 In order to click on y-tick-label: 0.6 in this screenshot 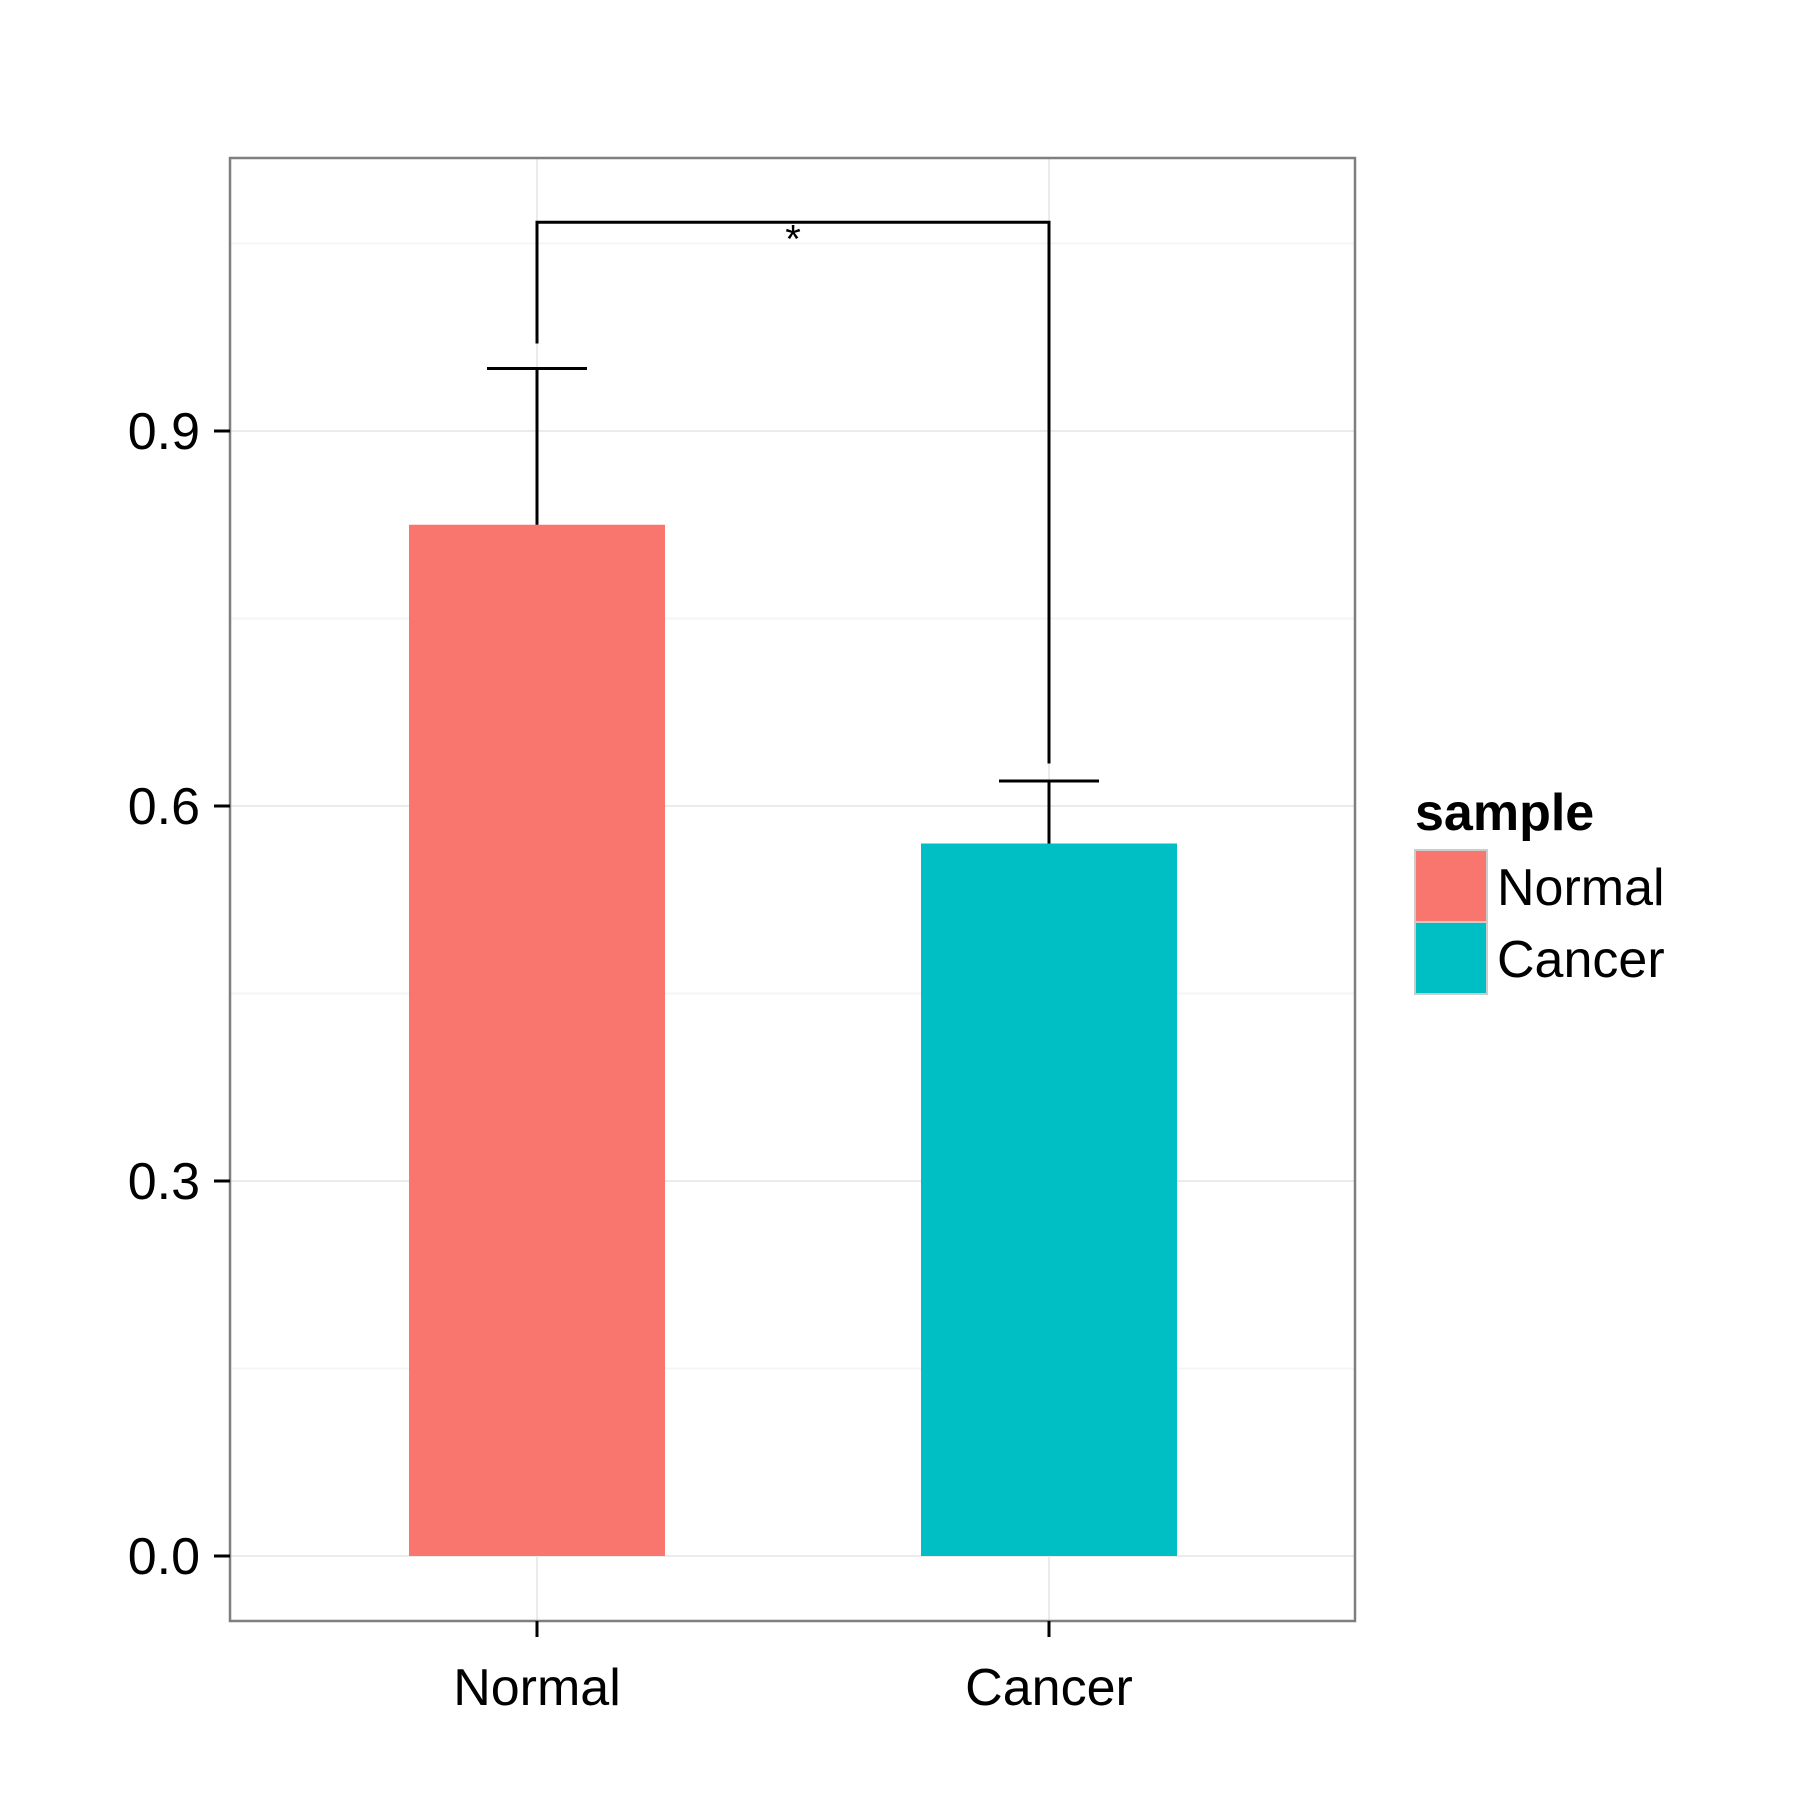, I will do `click(164, 807)`.